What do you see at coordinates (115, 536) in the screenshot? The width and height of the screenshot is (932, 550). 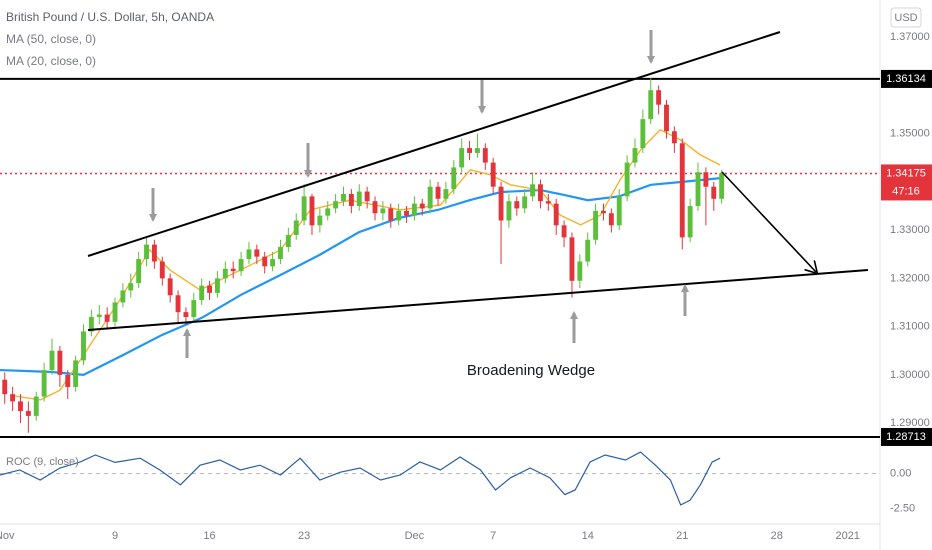 I see `x-tick-label: 9` at bounding box center [115, 536].